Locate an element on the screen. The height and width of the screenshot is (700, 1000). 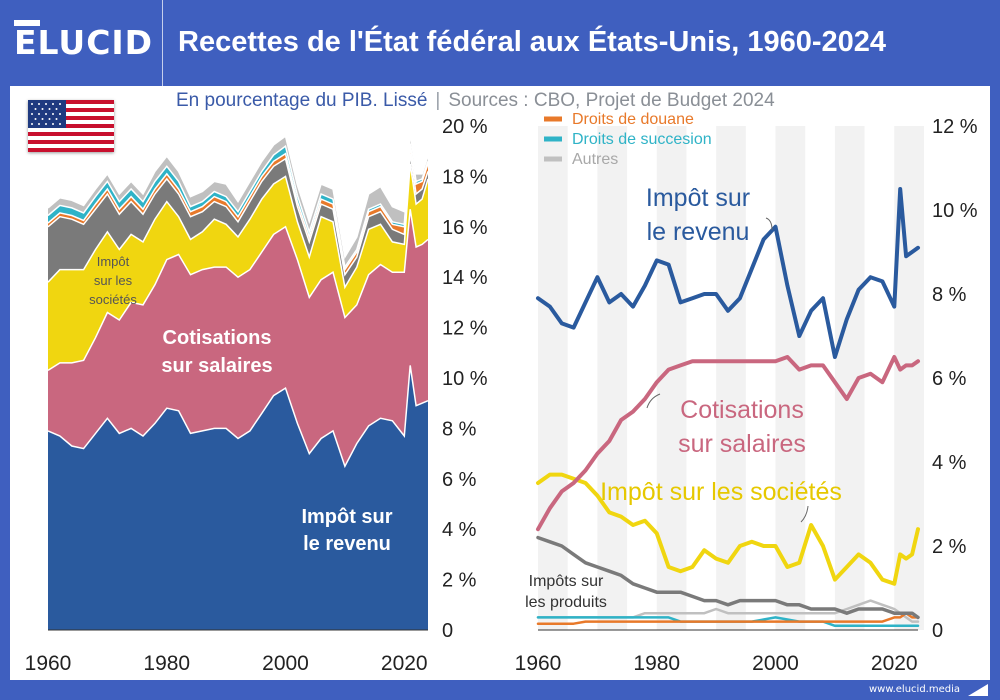
line-series-droits-de-douane is located at coordinates (728, 618).